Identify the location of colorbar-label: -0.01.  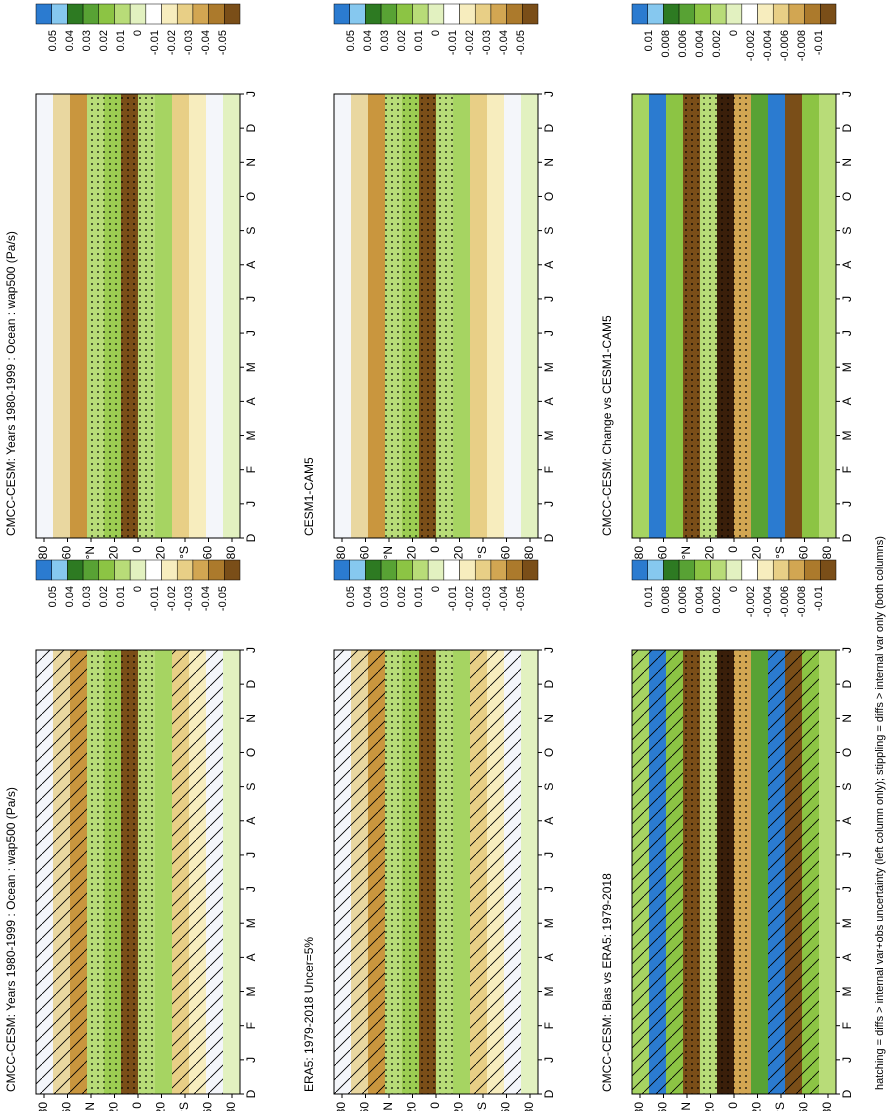
(155, 42).